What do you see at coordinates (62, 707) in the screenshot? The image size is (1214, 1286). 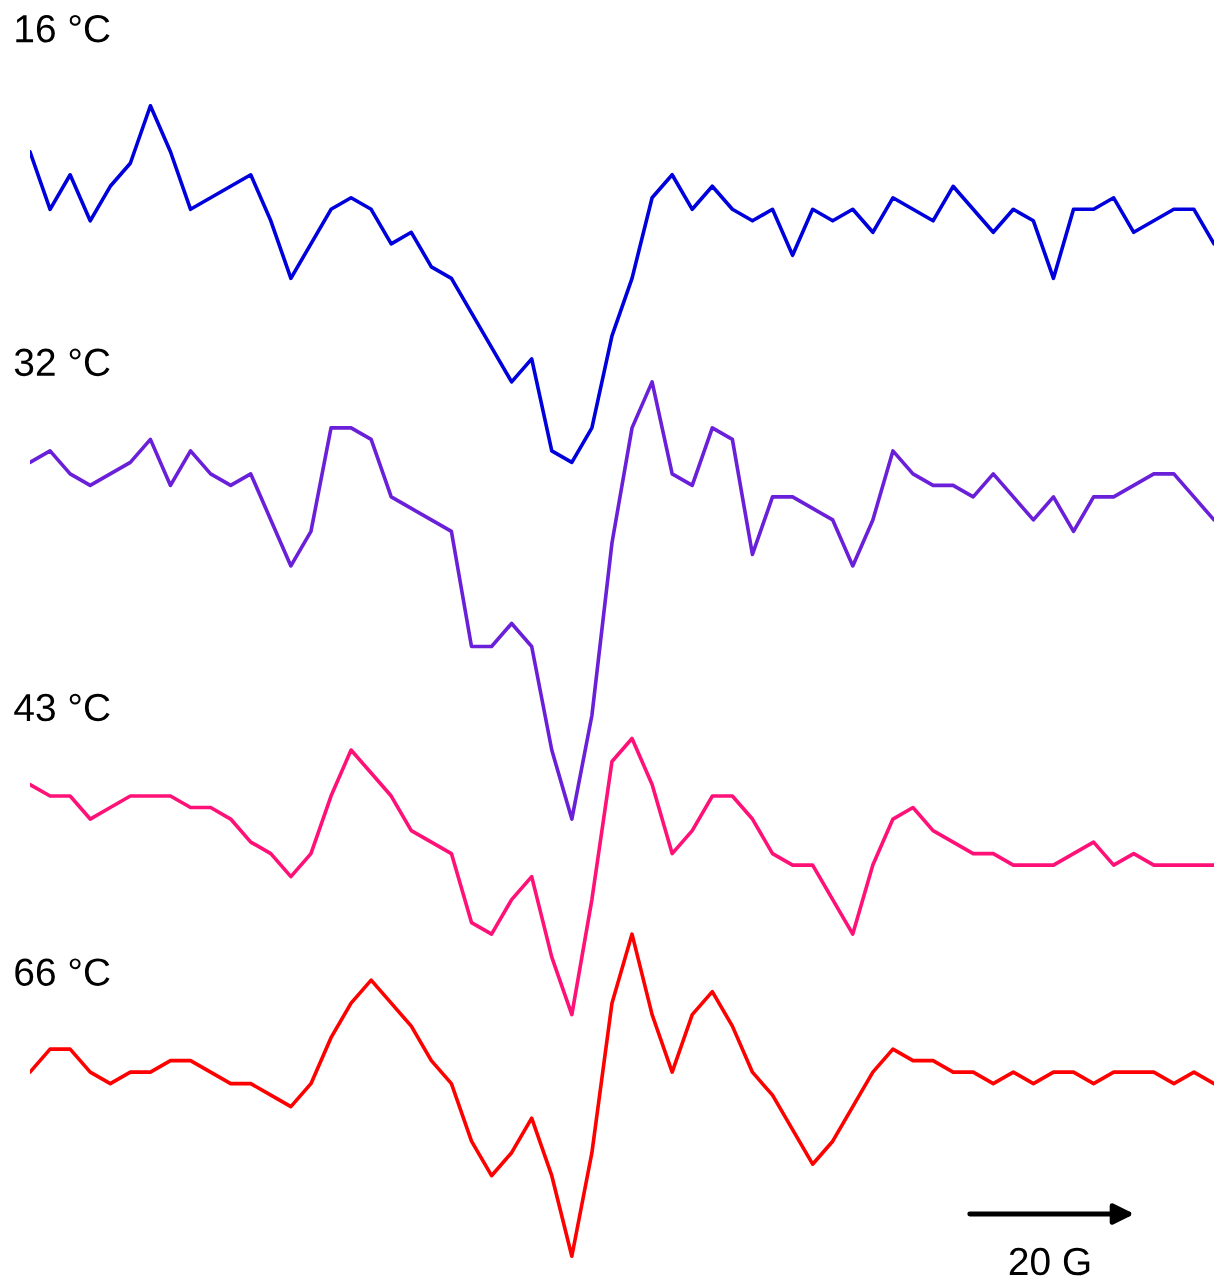 I see `series-label: 43 °C` at bounding box center [62, 707].